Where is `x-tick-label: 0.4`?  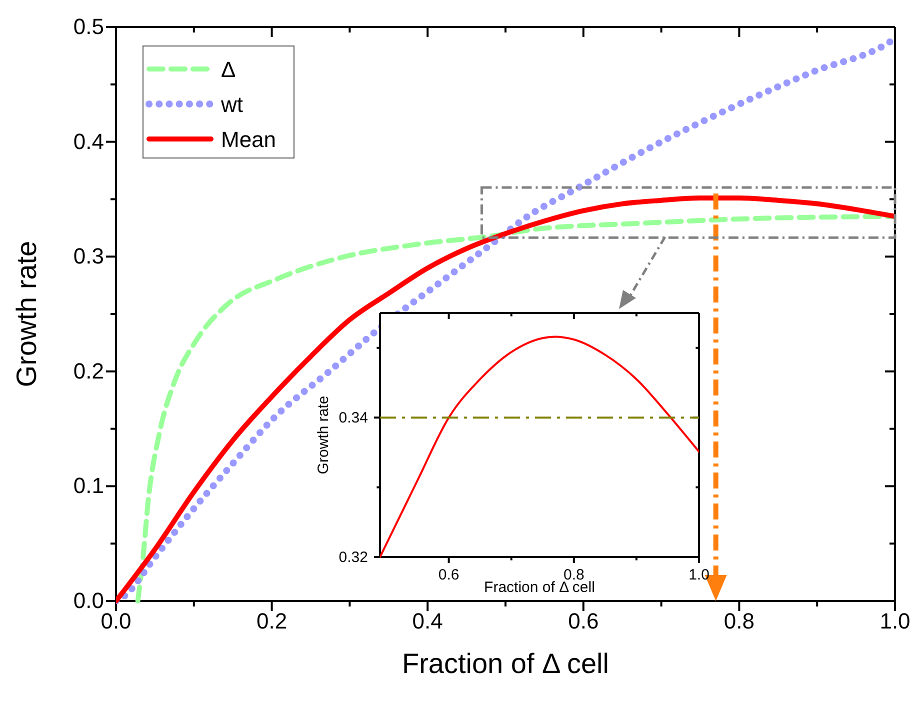
x-tick-label: 0.4 is located at coordinates (427, 621).